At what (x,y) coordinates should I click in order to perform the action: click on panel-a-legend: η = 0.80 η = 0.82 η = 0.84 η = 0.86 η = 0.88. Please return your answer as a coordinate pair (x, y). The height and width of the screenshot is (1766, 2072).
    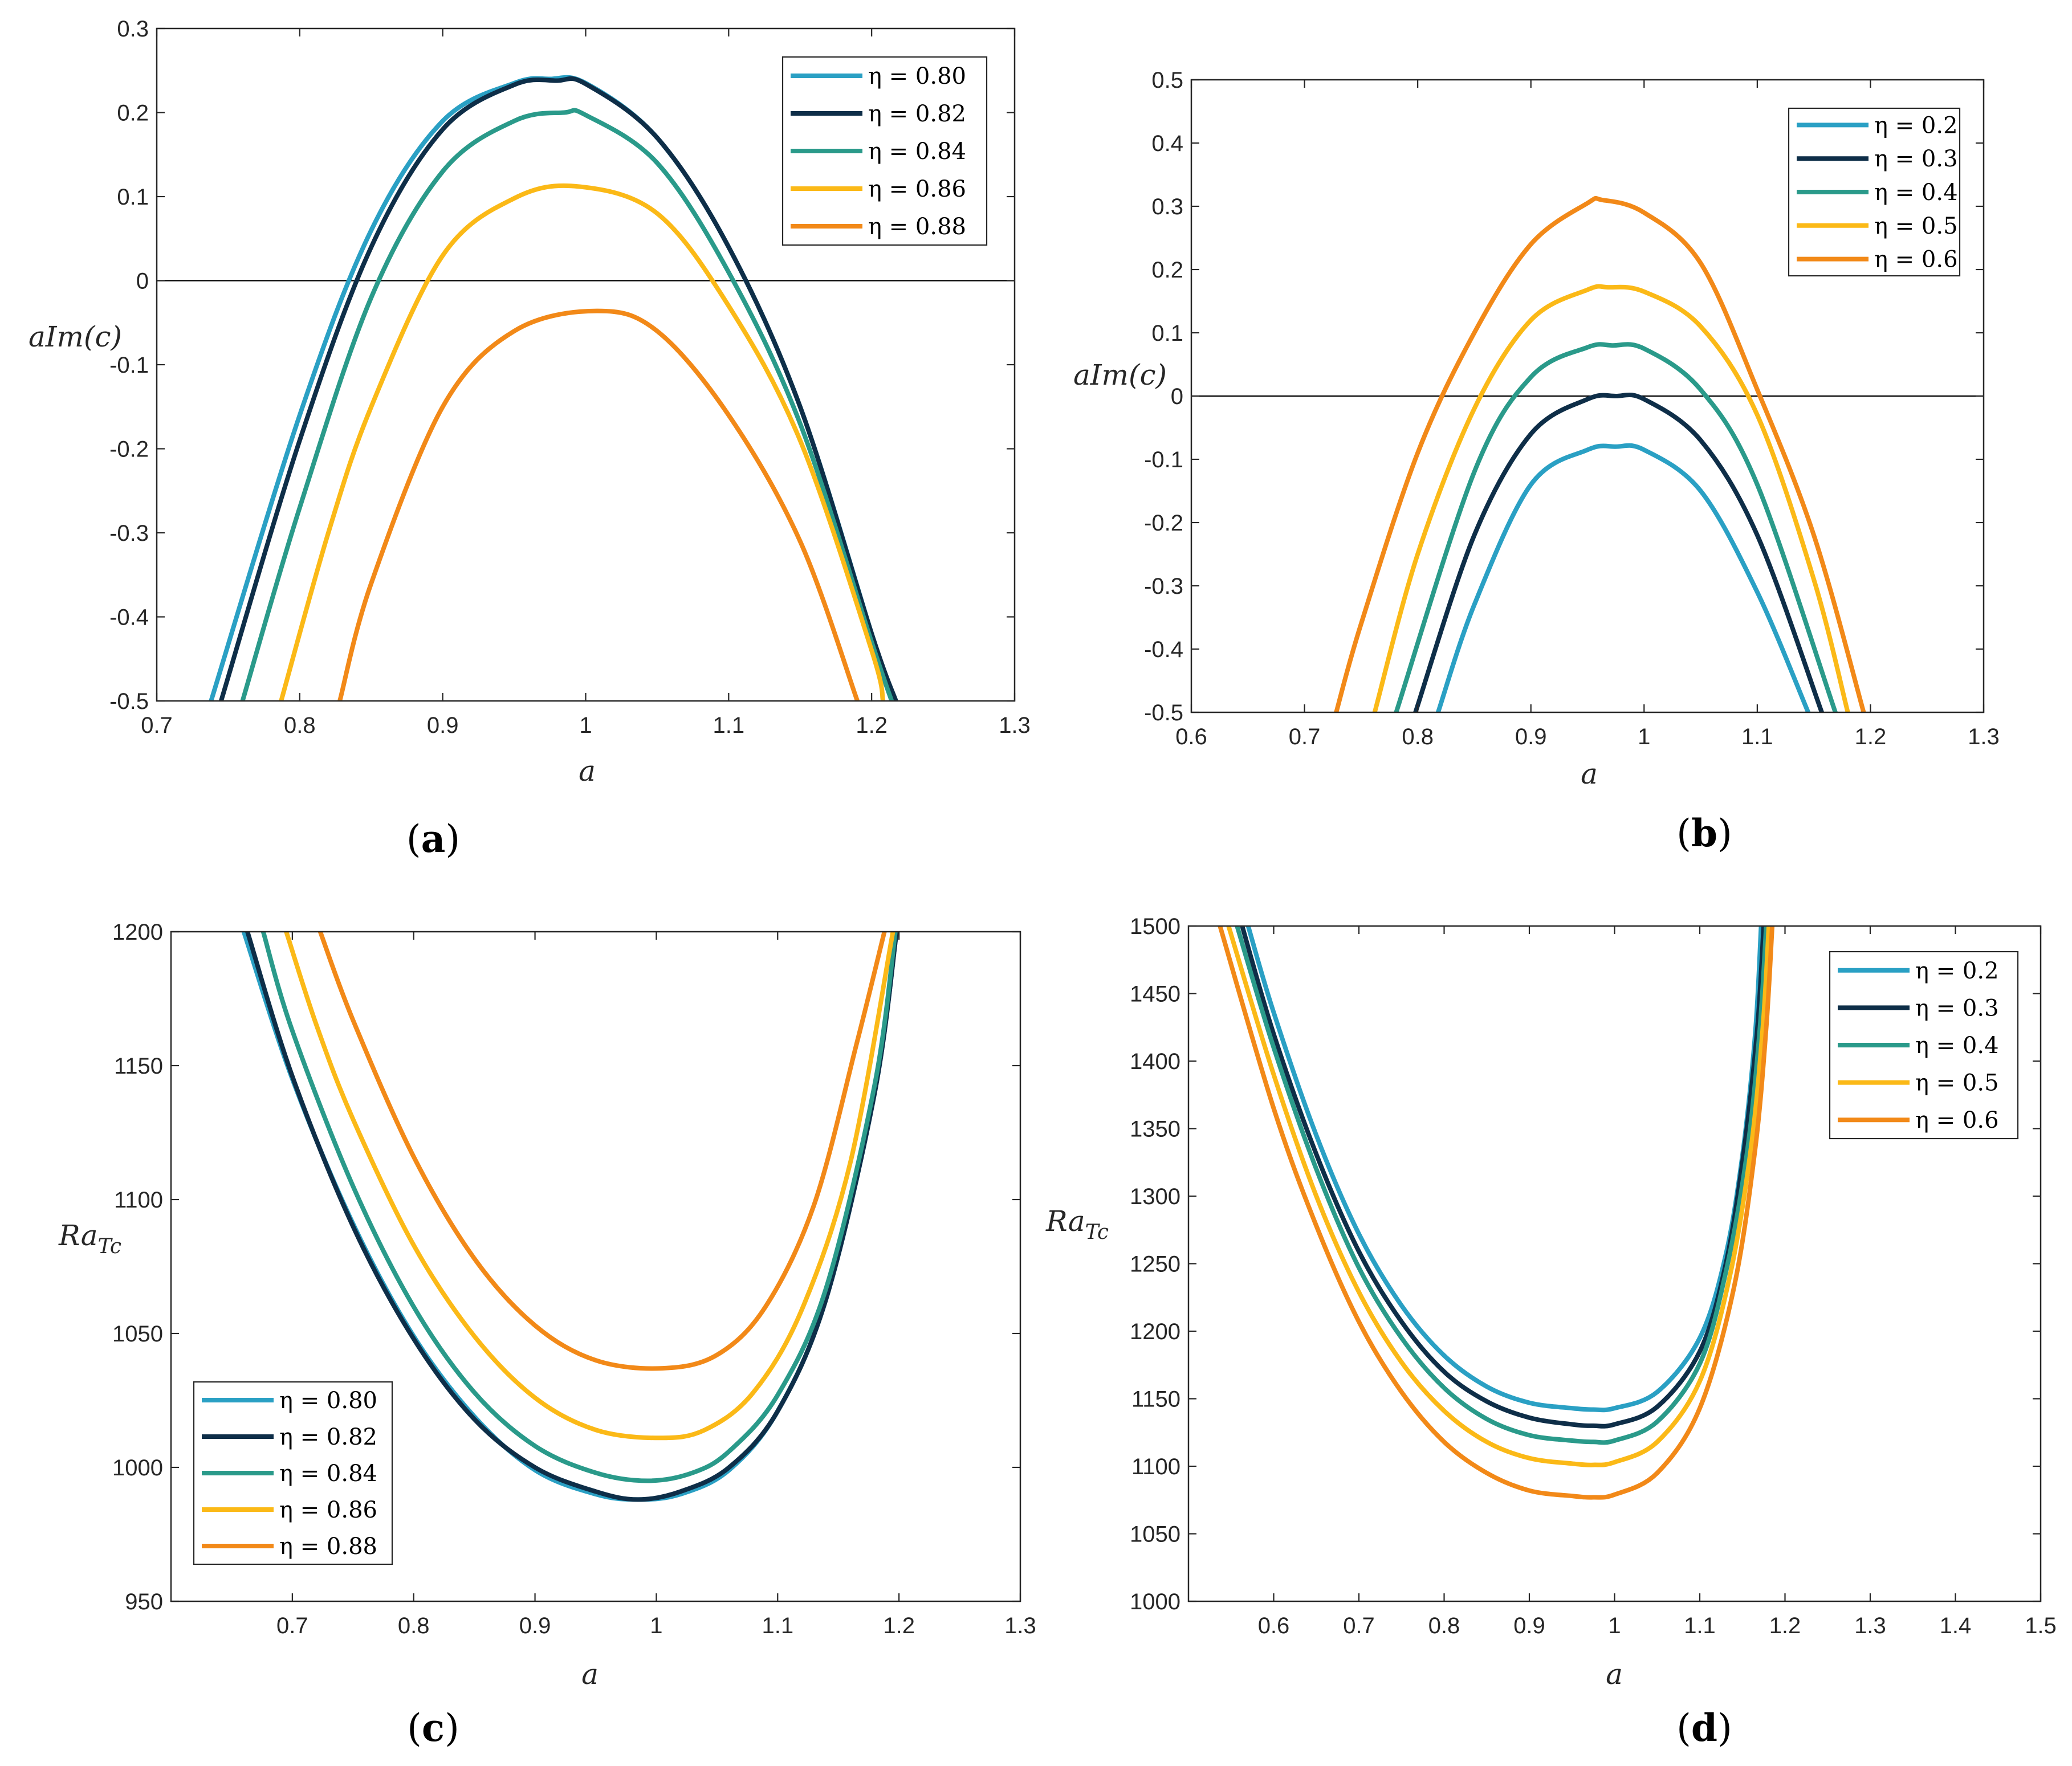
    Looking at the image, I should click on (884, 151).